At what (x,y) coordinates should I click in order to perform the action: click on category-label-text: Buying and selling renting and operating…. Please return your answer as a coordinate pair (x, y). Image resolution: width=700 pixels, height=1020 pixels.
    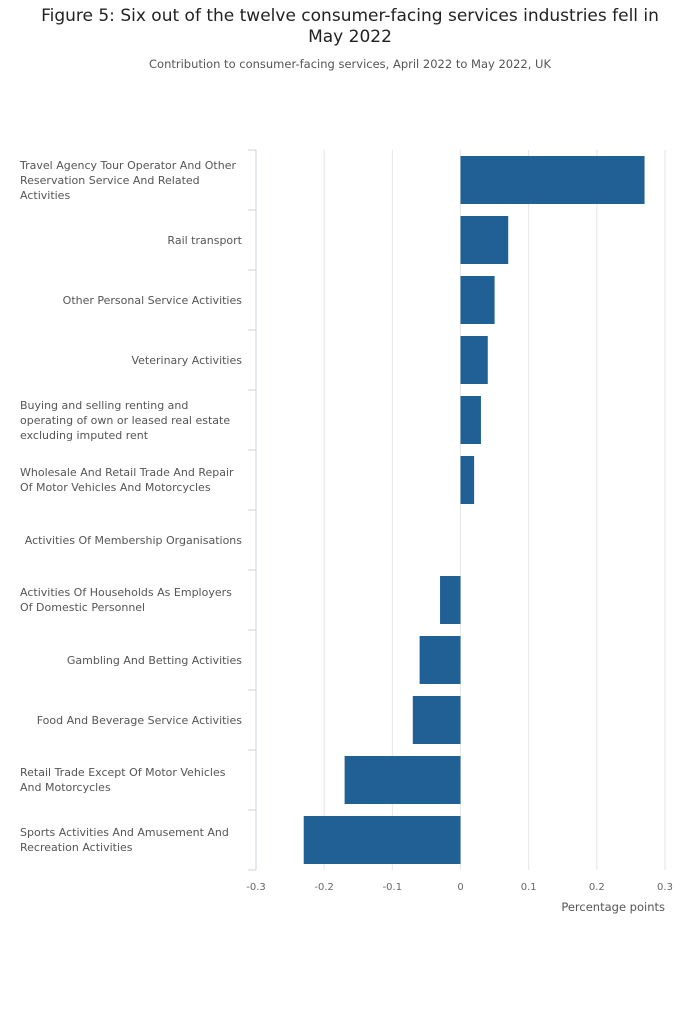
    Looking at the image, I should click on (125, 420).